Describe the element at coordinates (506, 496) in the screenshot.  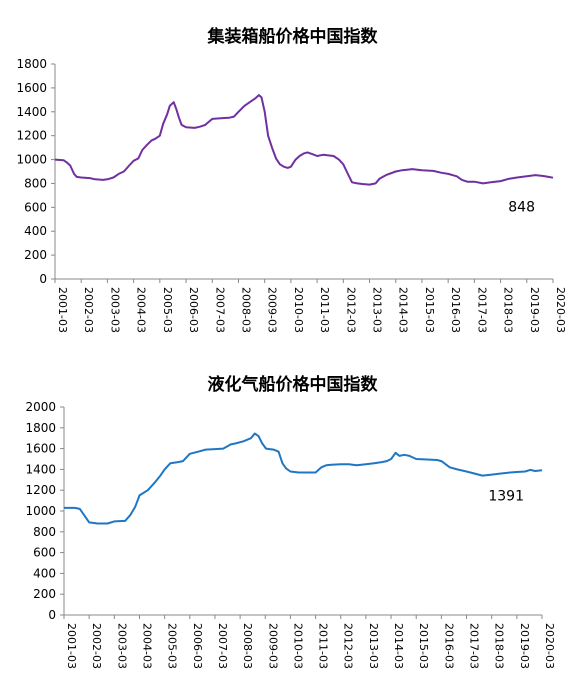
I see `end-value-label: 1391` at that location.